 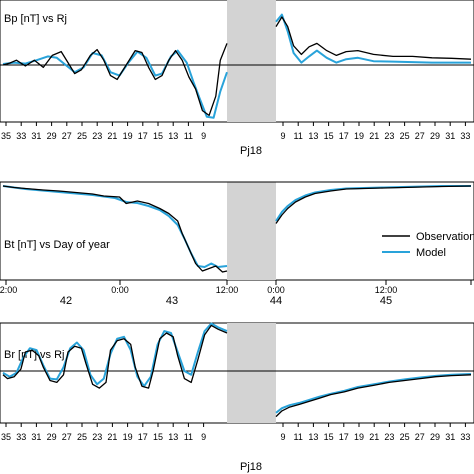 I want to click on x-tick-label-right-0: 15, so click(x=329, y=136).